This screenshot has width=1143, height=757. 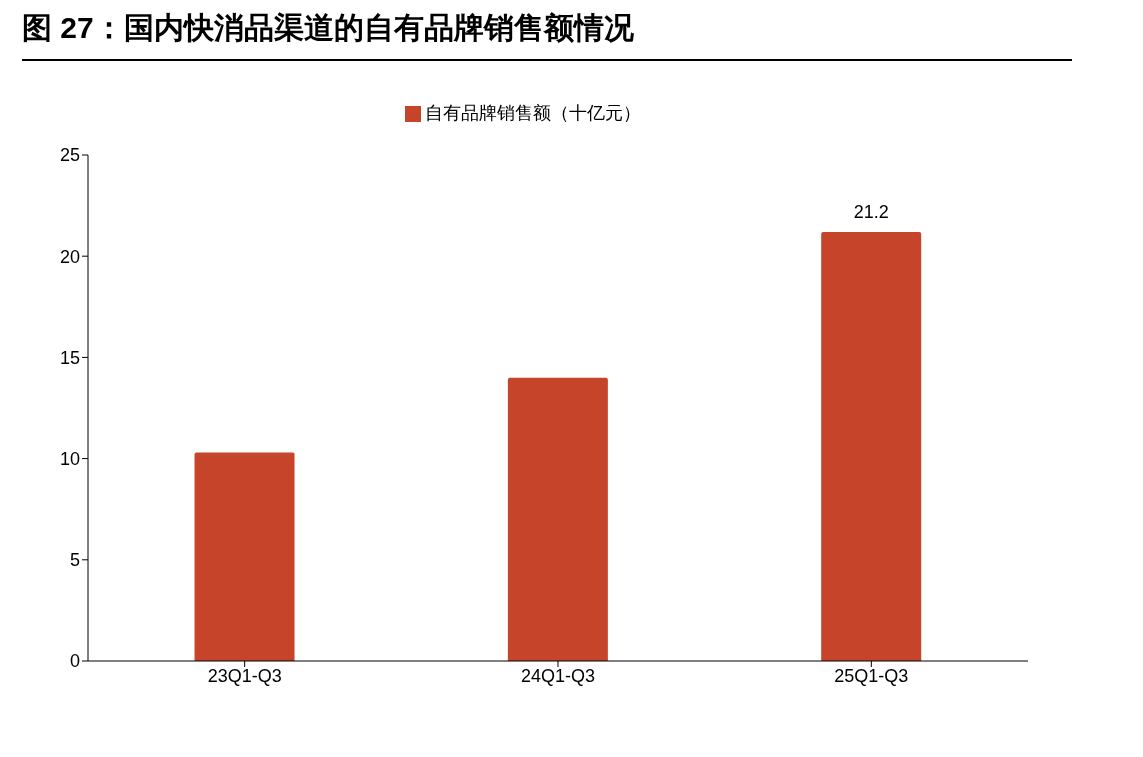 What do you see at coordinates (69, 256) in the screenshot?
I see `y-tick-label: 20` at bounding box center [69, 256].